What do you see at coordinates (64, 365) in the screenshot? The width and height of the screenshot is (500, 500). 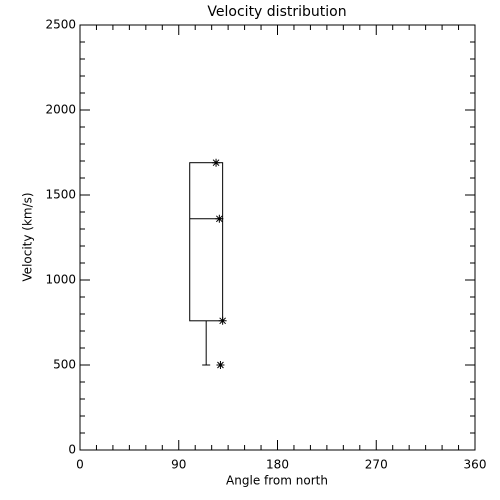 I see `y-tick-label: 500` at bounding box center [64, 365].